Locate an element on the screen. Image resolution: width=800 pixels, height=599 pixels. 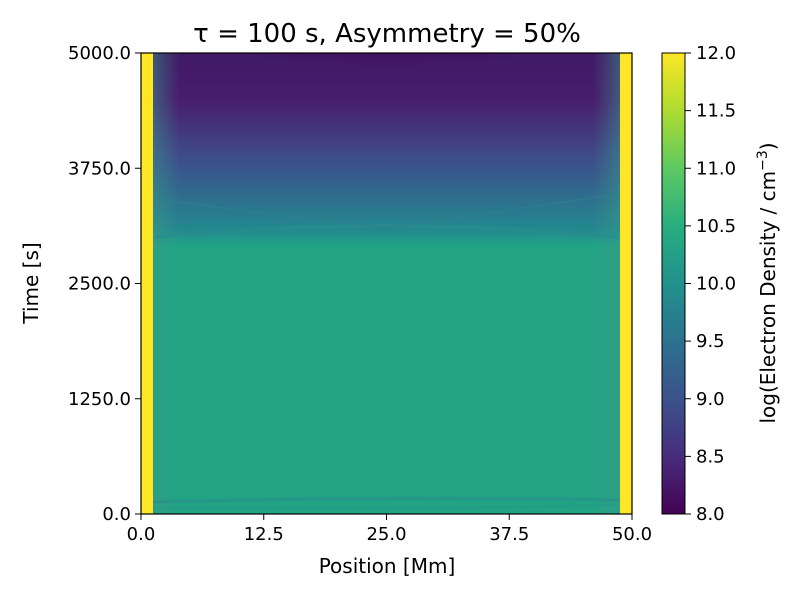
y-axis: 0.0 1250.0 2500.0 3750.0 5000.0 is located at coordinates (104, 284).